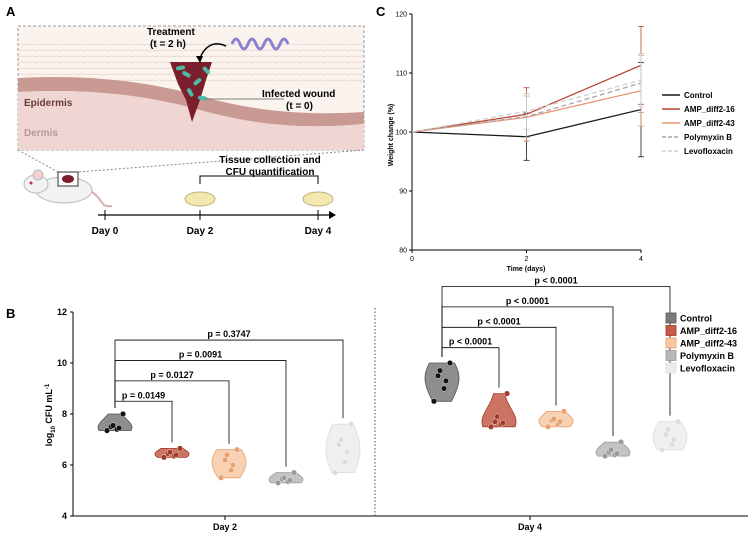 The width and height of the screenshot is (753, 534). Describe the element at coordinates (403, 251) in the screenshot. I see `line-chart-y-tick-label: 80` at that location.